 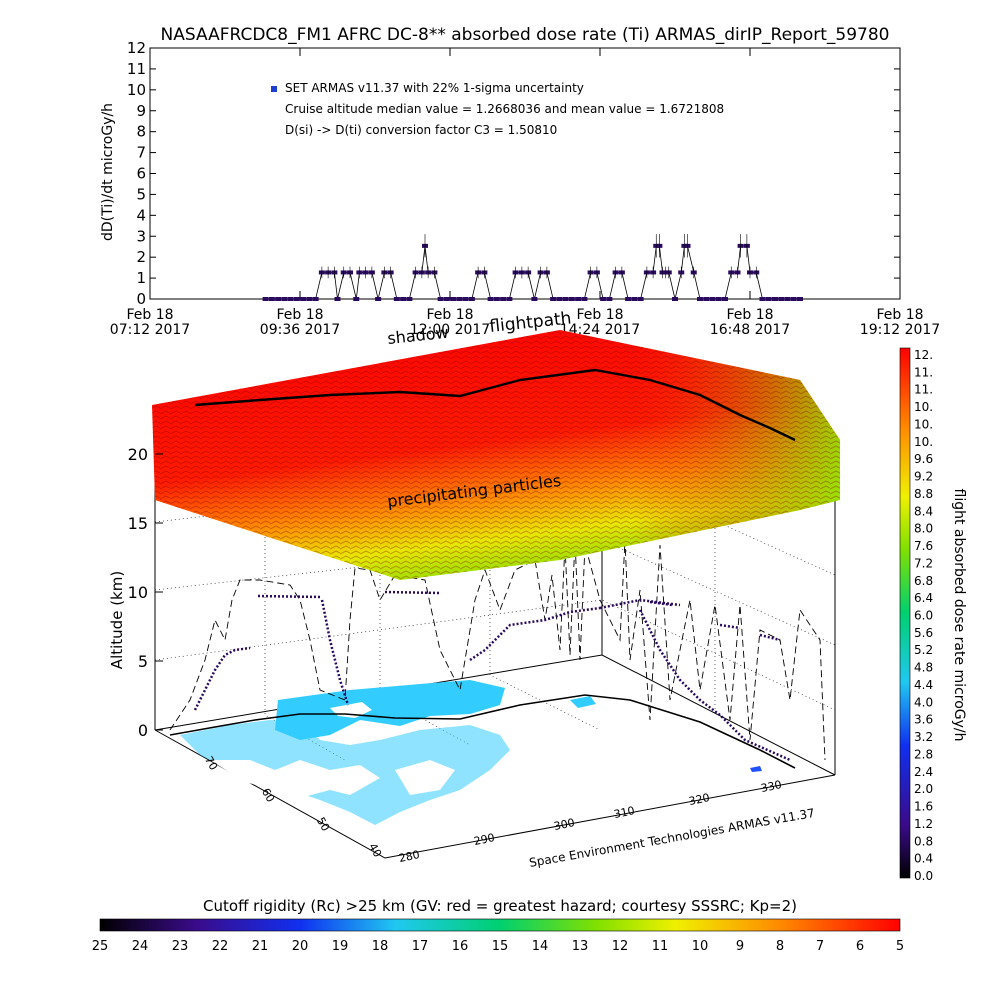 I want to click on dose-colorbar-tick-label: 9.6, so click(x=923, y=459).